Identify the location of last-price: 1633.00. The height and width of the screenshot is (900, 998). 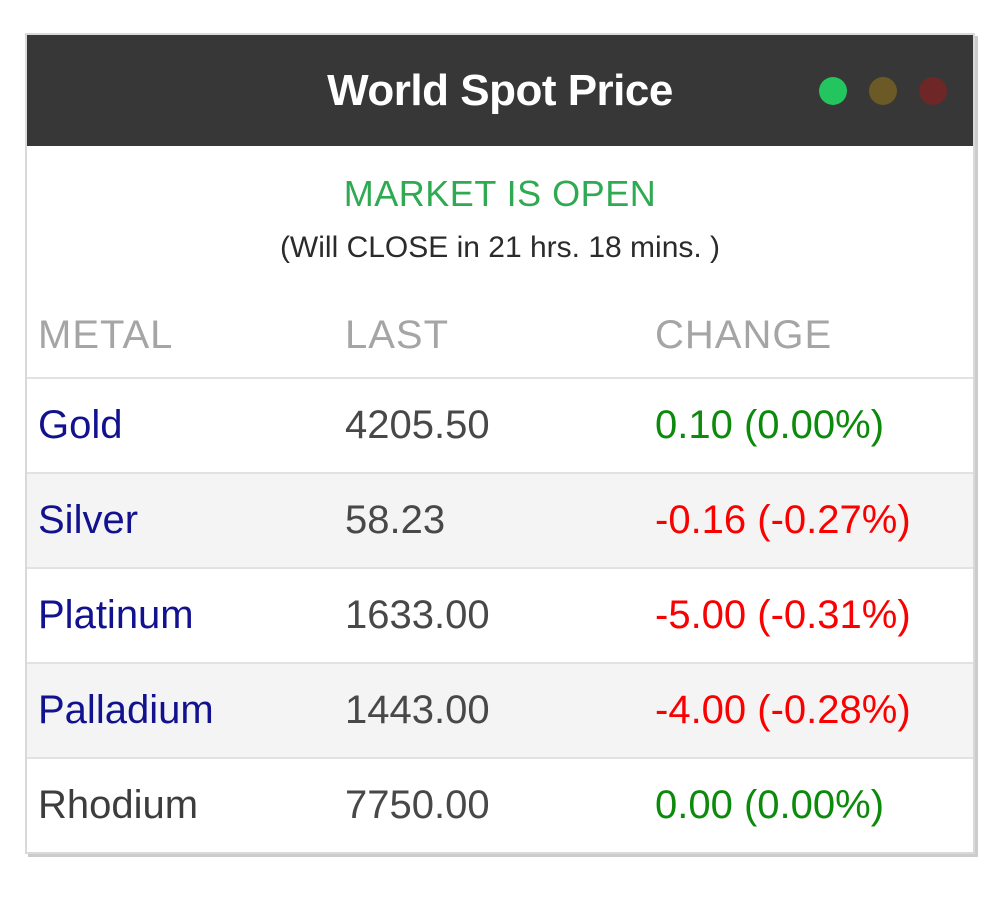
(417, 615).